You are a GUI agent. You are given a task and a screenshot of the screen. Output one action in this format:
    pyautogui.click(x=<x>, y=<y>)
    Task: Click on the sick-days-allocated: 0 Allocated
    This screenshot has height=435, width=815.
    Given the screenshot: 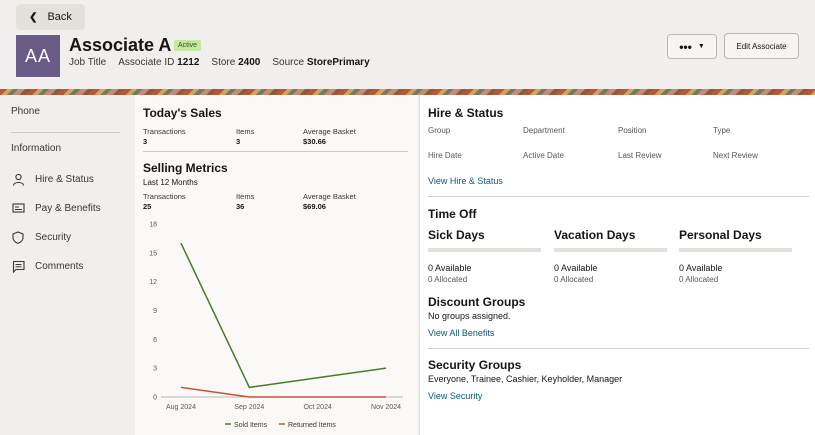 What is the action you would take?
    pyautogui.click(x=448, y=279)
    